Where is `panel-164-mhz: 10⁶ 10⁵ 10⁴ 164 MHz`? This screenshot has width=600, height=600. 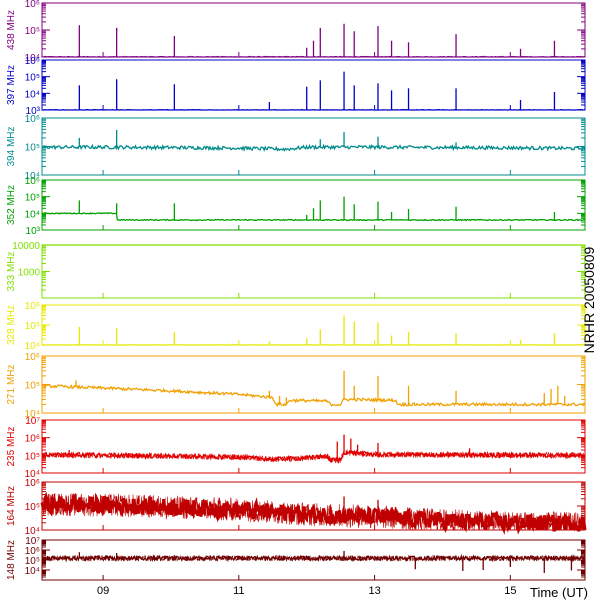
panel-164-mhz: 10⁶ 10⁵ 10⁴ 164 MHz is located at coordinates (296, 507).